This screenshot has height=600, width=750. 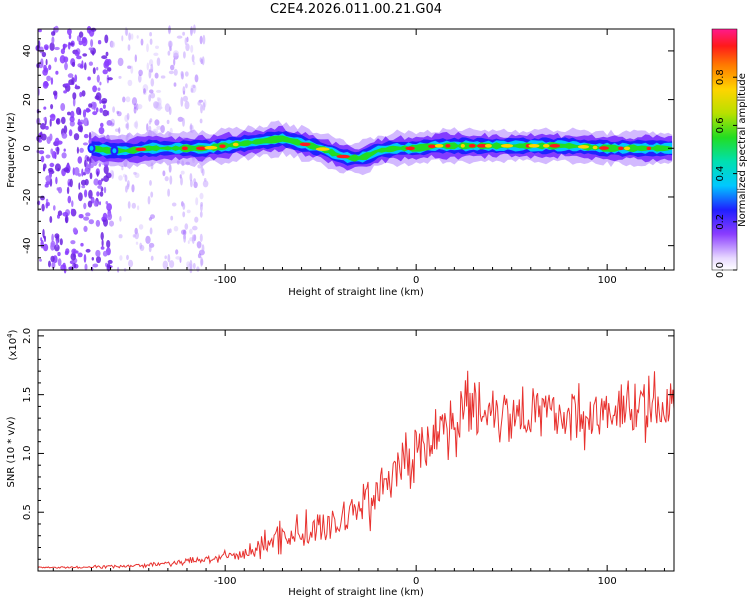 I want to click on colorbar-frame, so click(x=724, y=149).